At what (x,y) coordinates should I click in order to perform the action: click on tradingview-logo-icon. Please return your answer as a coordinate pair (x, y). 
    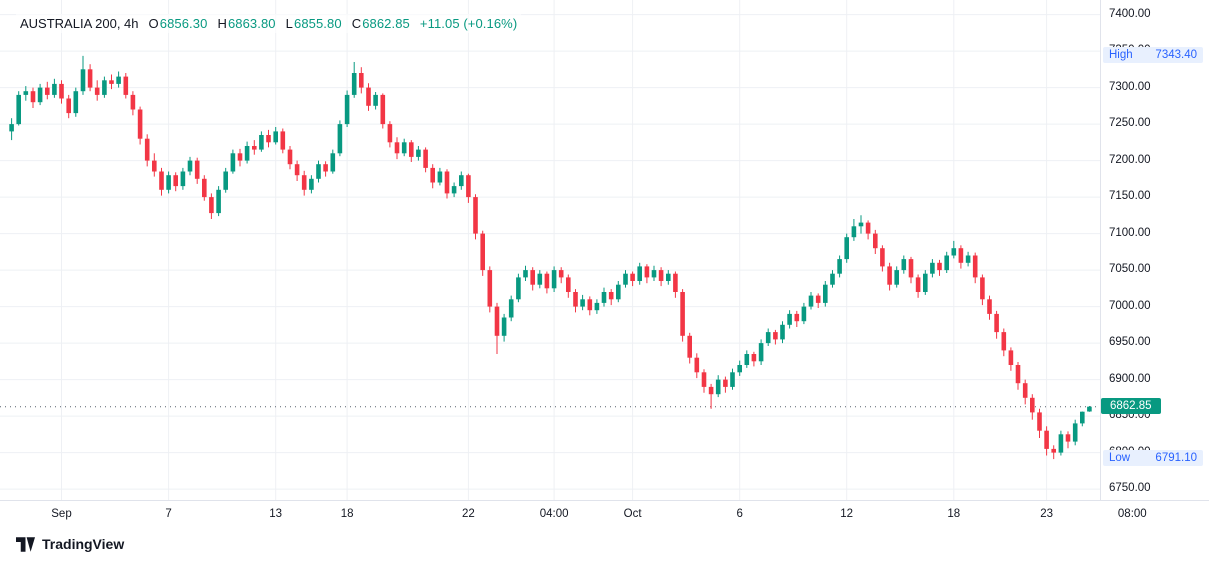
    Looking at the image, I should click on (25, 544).